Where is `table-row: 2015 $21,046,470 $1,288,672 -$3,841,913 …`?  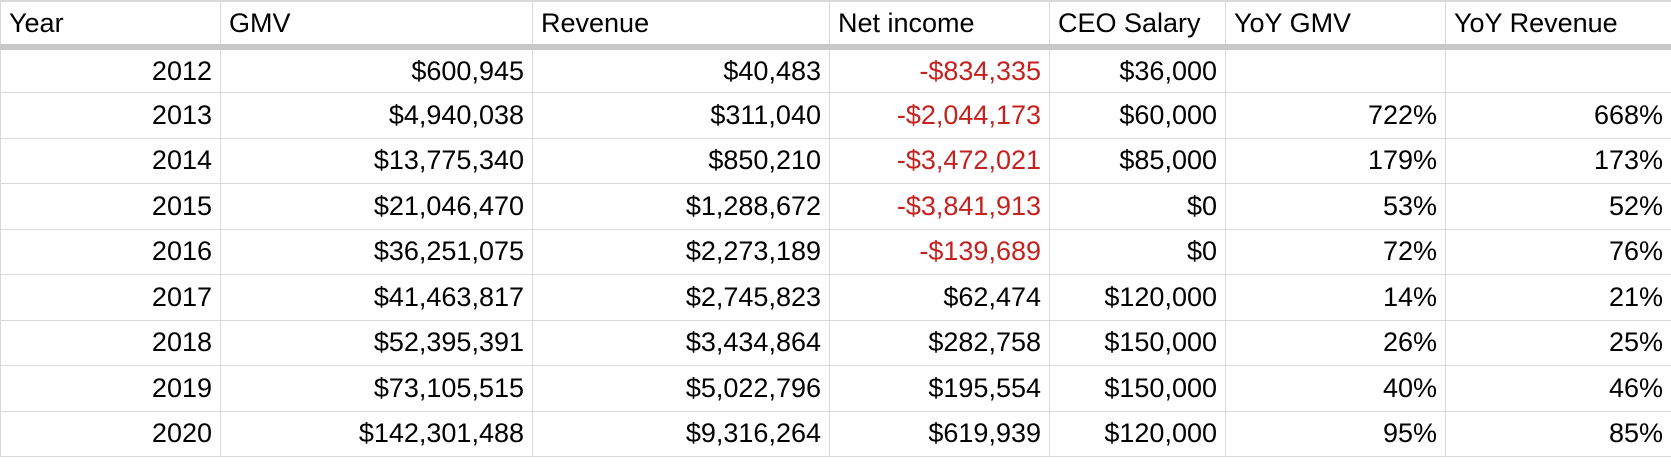
table-row: 2015 $21,046,470 $1,288,672 -$3,841,913 … is located at coordinates (835, 206).